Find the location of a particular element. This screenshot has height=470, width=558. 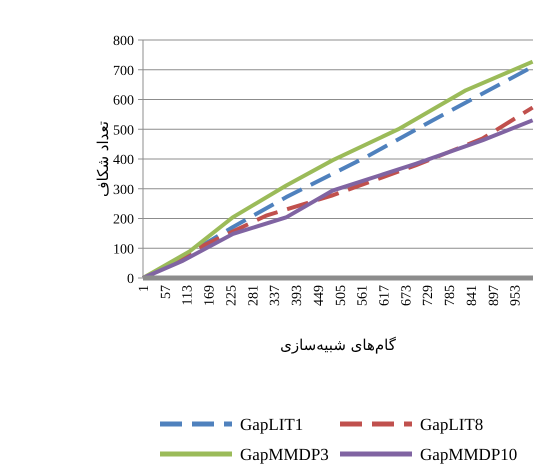

x-tick-label: 841 is located at coordinates (472, 295).